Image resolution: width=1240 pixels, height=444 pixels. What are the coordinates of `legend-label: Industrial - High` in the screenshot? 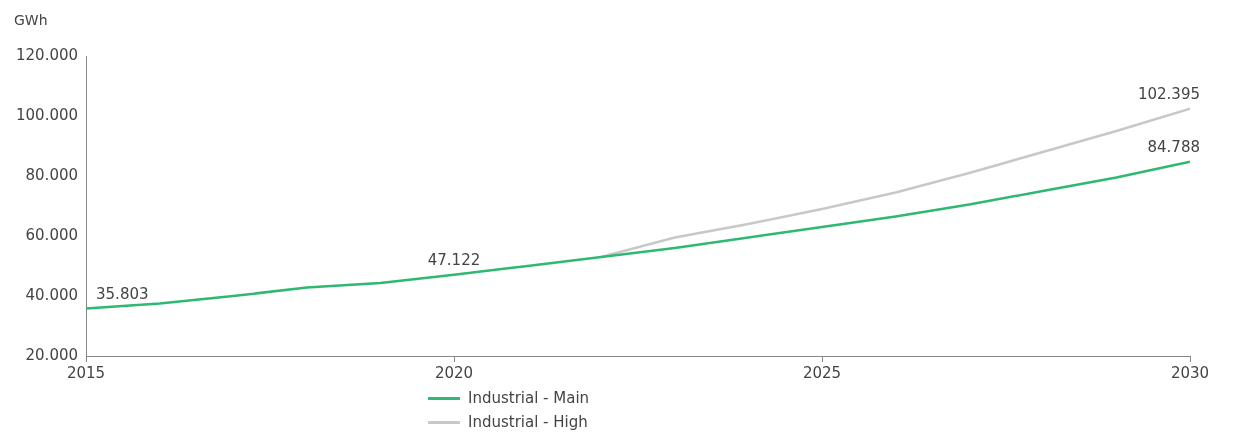 It's located at (528, 422).